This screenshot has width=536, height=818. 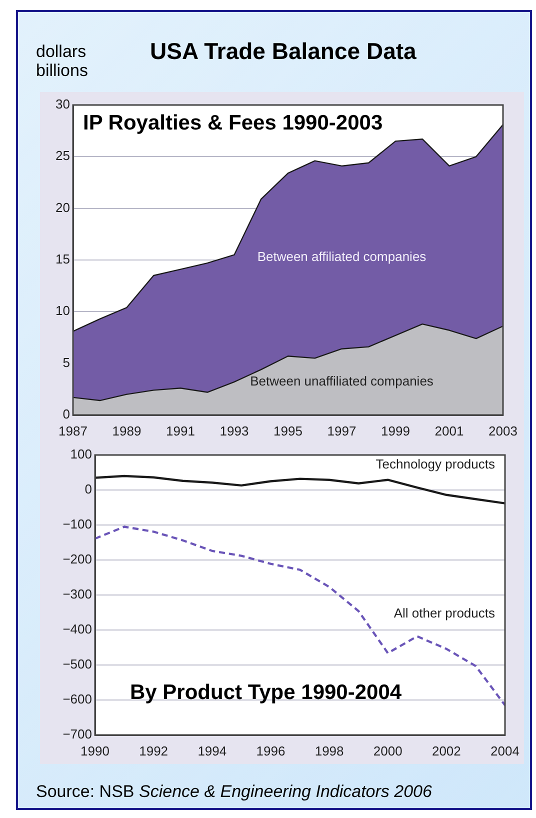 I want to click on text: By Product Type 1990-2004, so click(x=266, y=693).